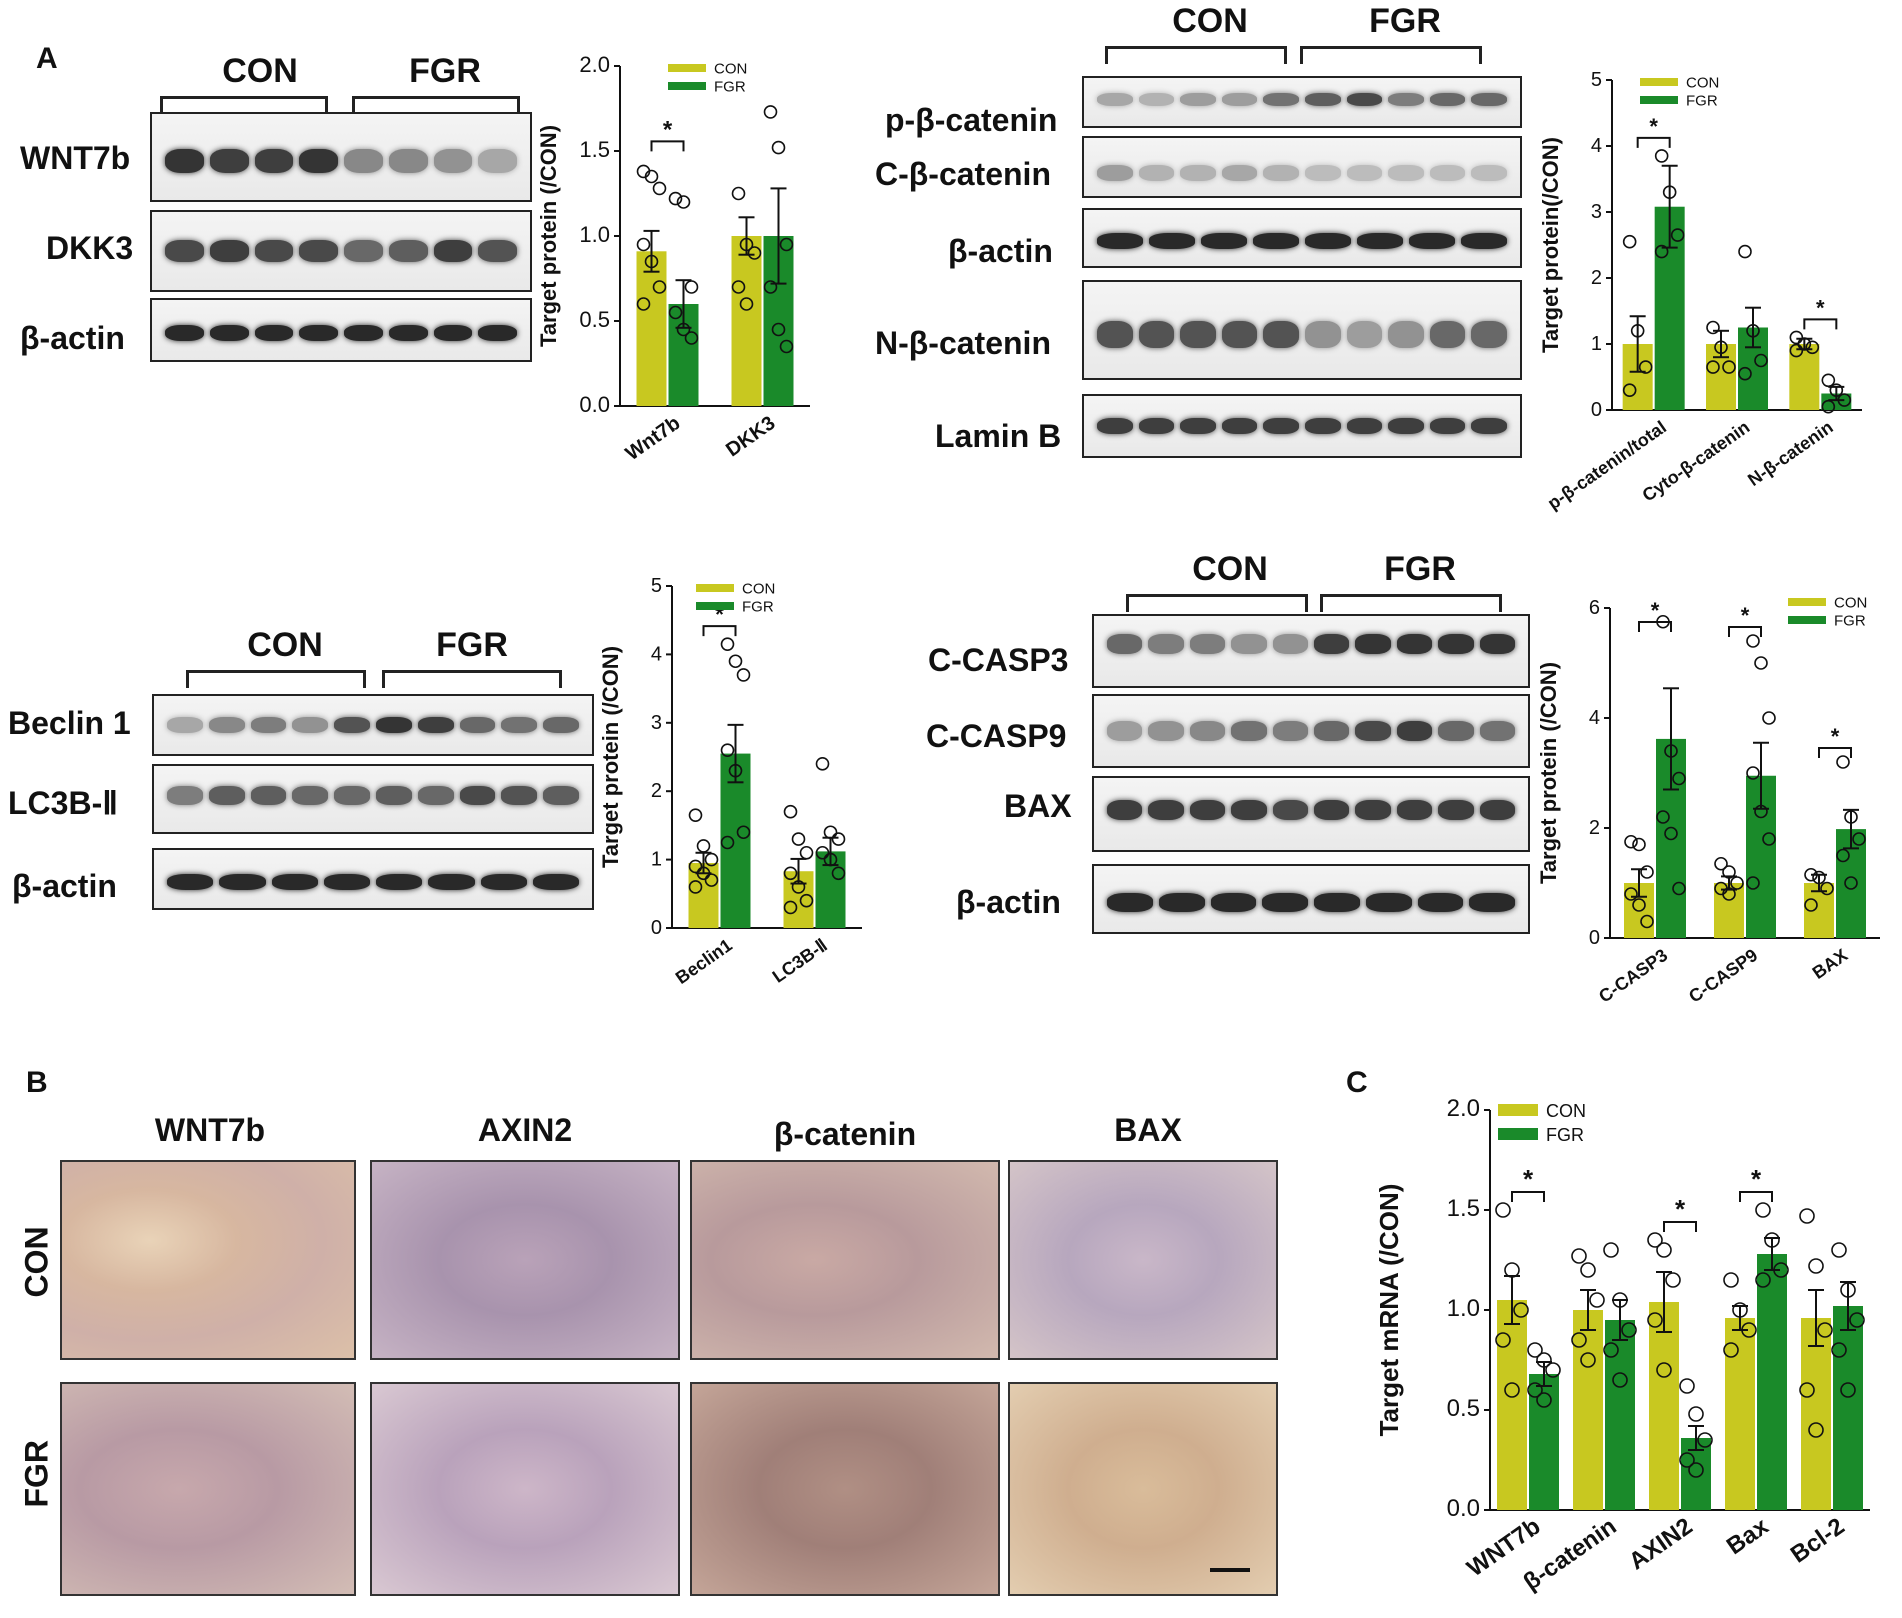  What do you see at coordinates (1391, 55) in the screenshot?
I see `group-bracket-fgr` at bounding box center [1391, 55].